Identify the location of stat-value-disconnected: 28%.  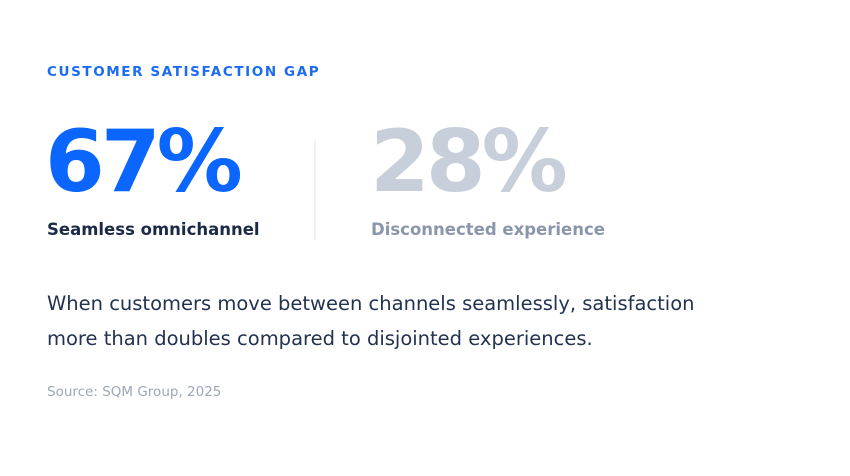
(469, 162).